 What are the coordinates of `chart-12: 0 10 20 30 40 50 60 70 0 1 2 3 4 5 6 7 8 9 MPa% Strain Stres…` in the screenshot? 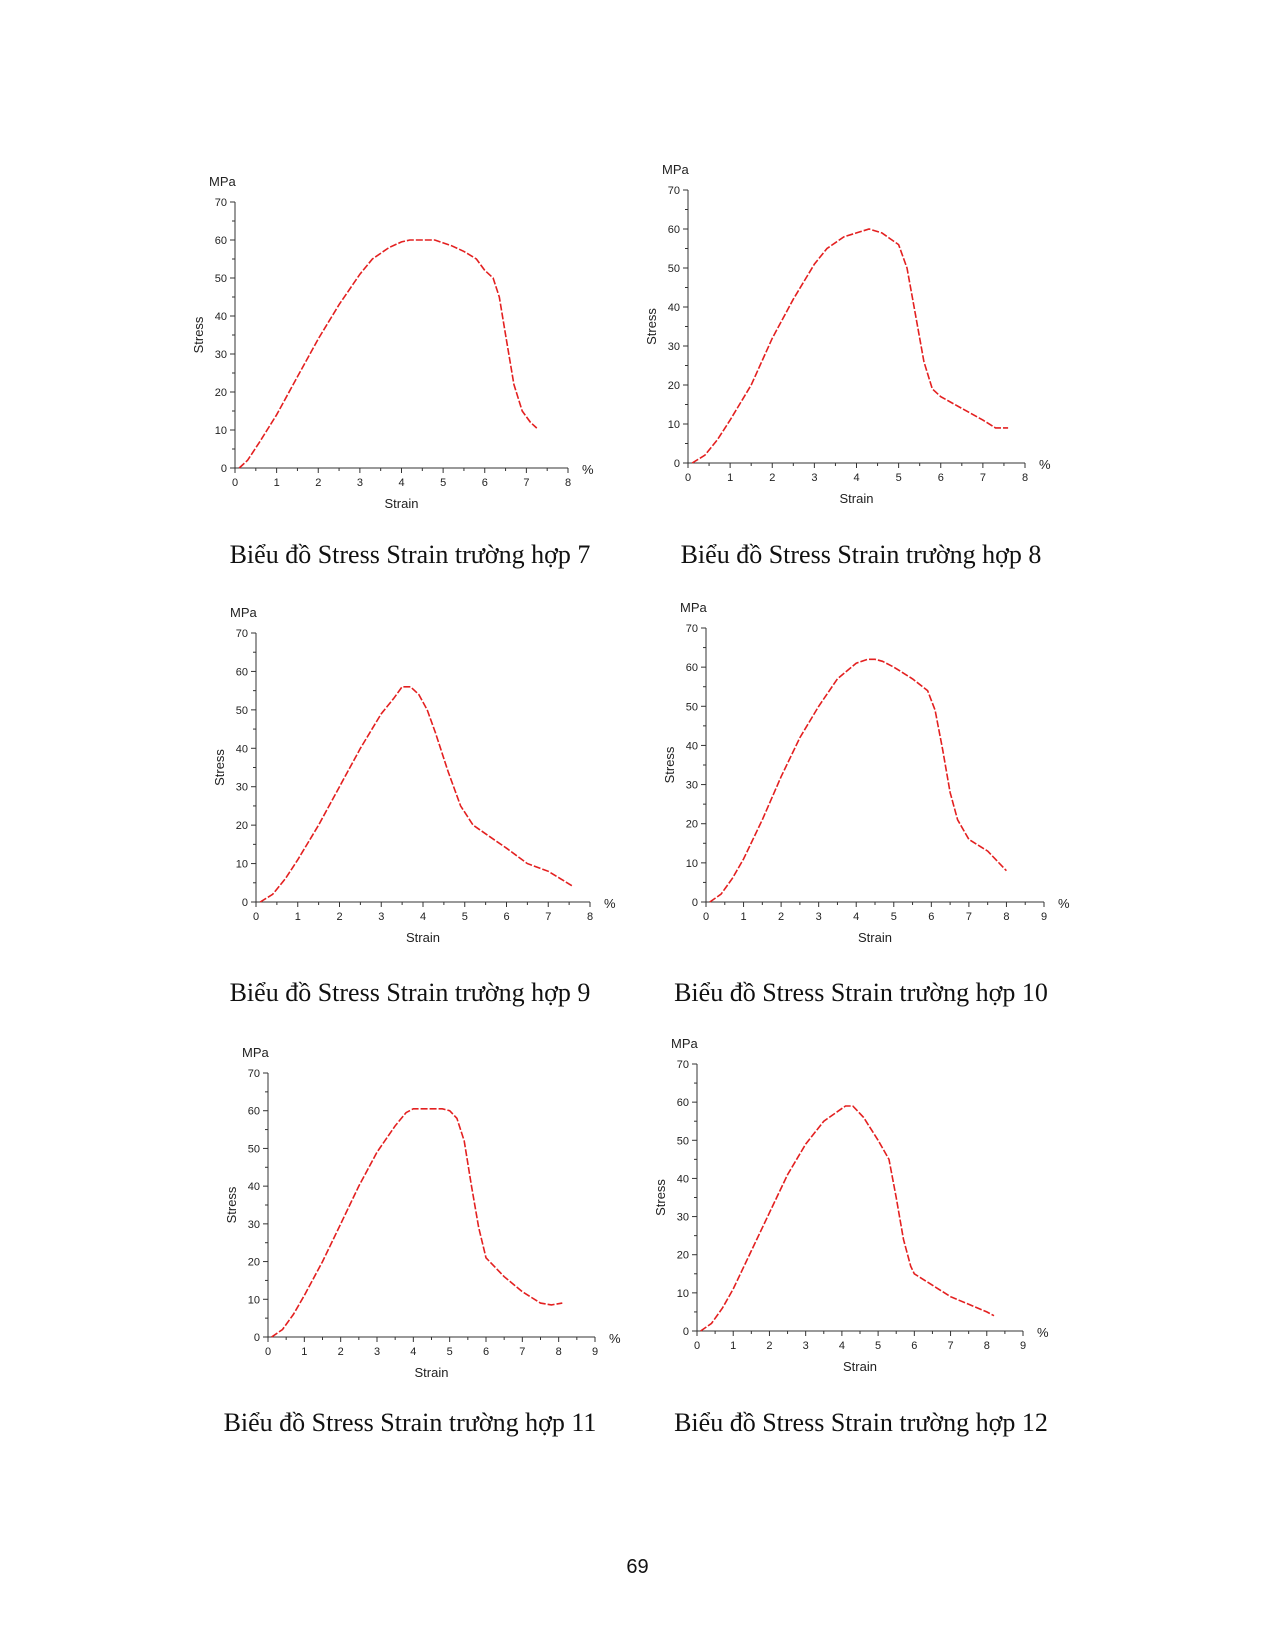 It's located at (851, 1205).